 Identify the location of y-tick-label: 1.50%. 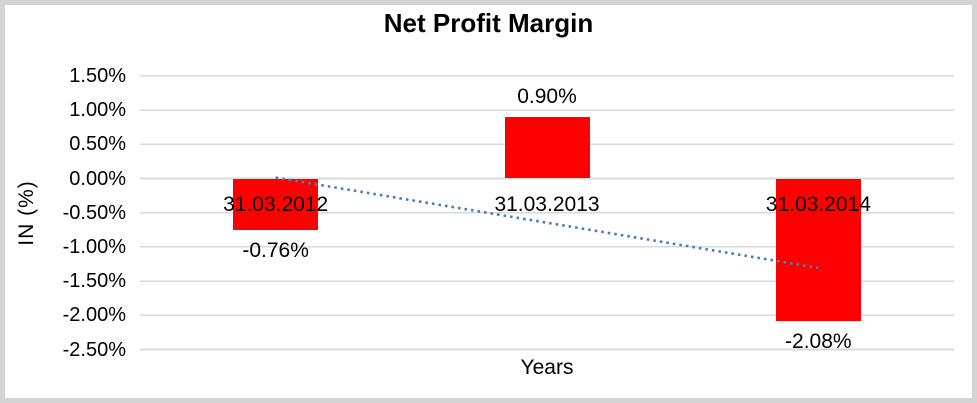
(97, 75).